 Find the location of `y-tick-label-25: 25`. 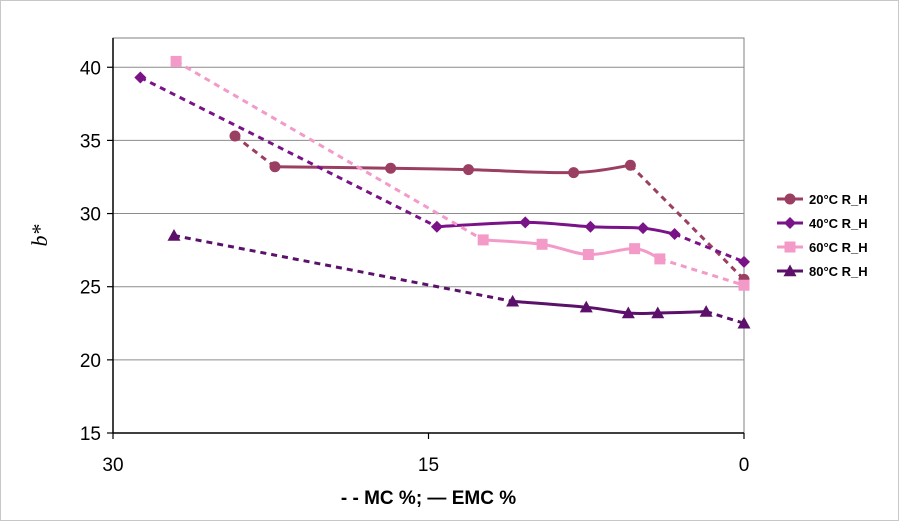

y-tick-label-25: 25 is located at coordinates (90, 288).